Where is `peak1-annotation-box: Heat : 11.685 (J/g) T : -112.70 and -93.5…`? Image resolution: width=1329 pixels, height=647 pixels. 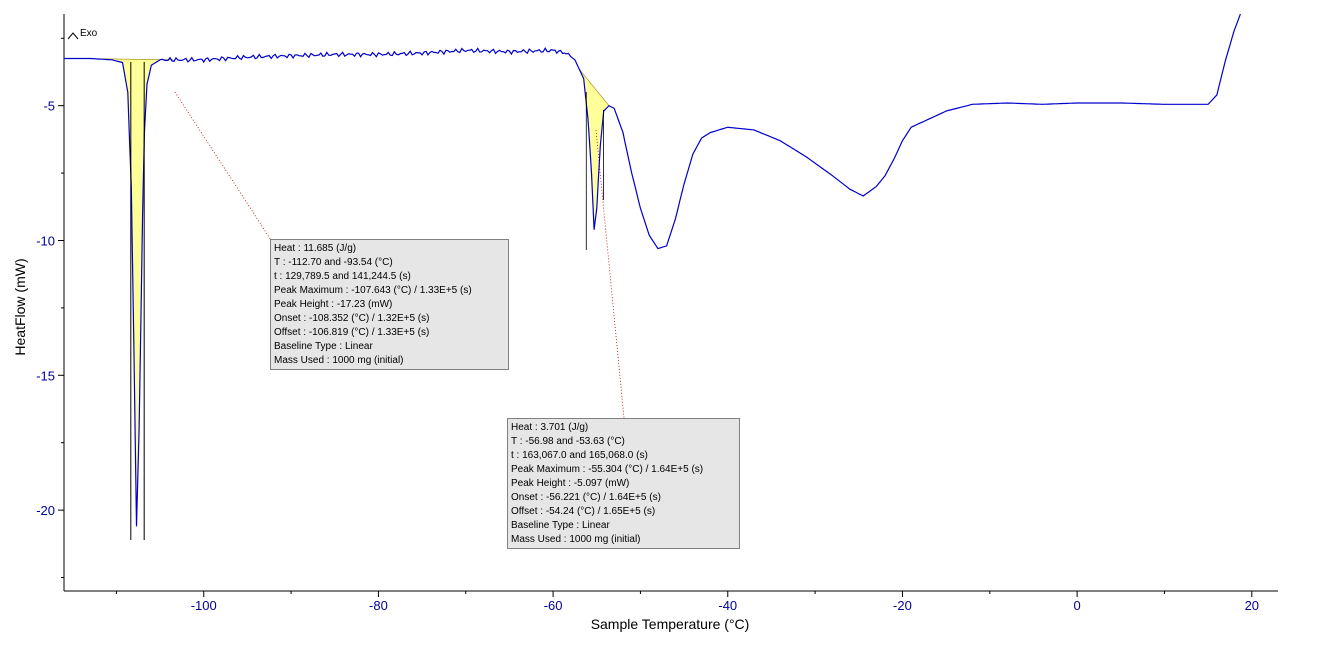
peak1-annotation-box: Heat : 11.685 (J/g) T : -112.70 and -93.5… is located at coordinates (389, 304).